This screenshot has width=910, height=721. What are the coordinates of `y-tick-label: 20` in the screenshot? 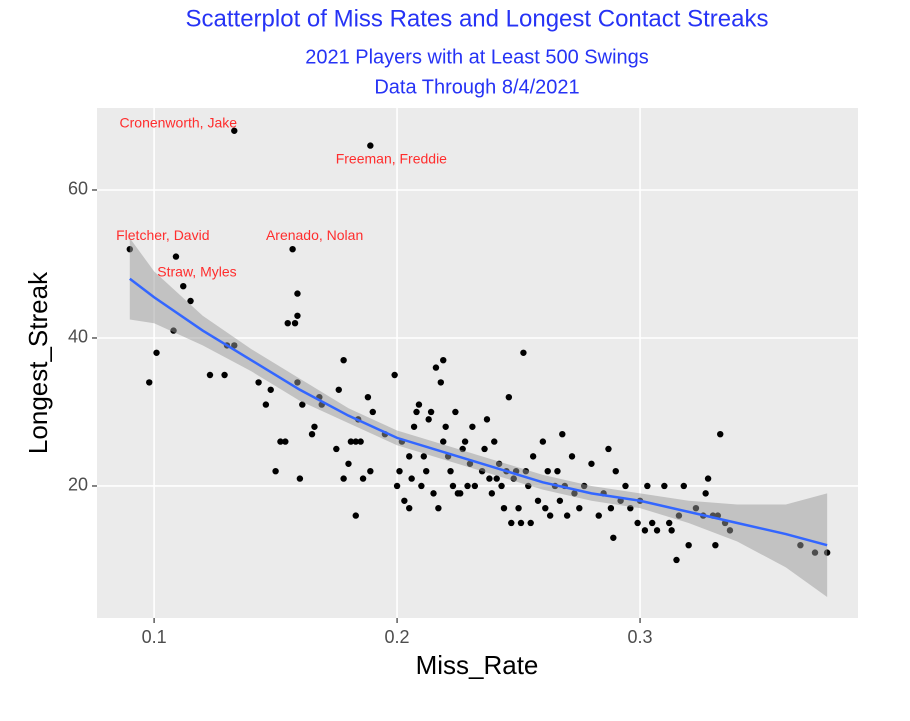 It's located at (78, 485).